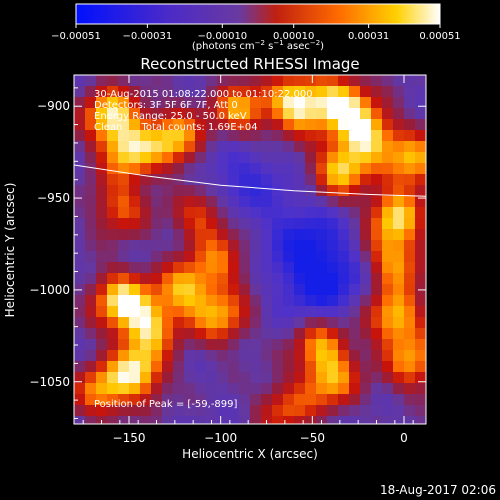  What do you see at coordinates (249, 64) in the screenshot?
I see `chart-title: Reconstructed RHESSI Image` at bounding box center [249, 64].